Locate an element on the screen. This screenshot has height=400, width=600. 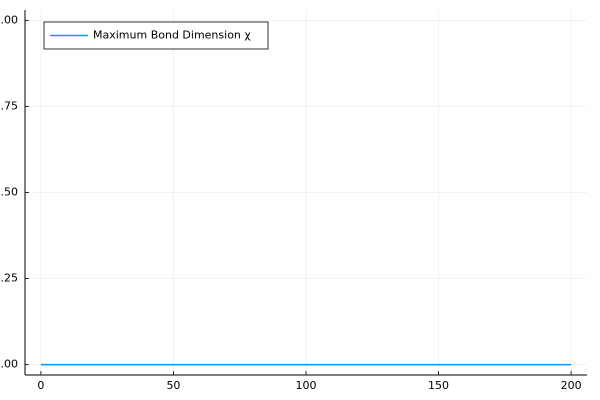
y-tick-label: 2.00 is located at coordinates (9, 19).